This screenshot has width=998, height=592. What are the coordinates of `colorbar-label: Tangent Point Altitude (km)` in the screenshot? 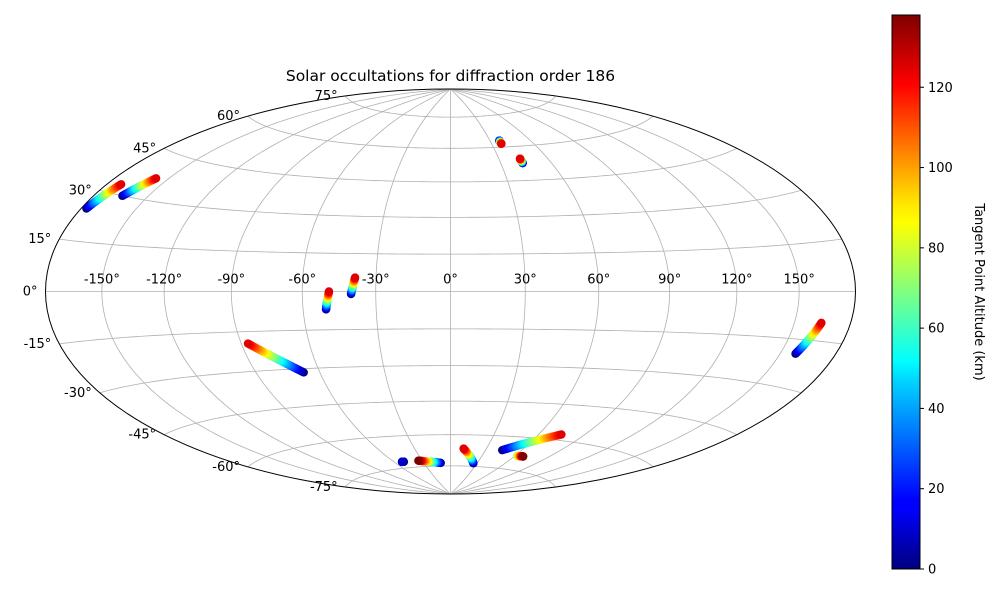 It's located at (978, 291).